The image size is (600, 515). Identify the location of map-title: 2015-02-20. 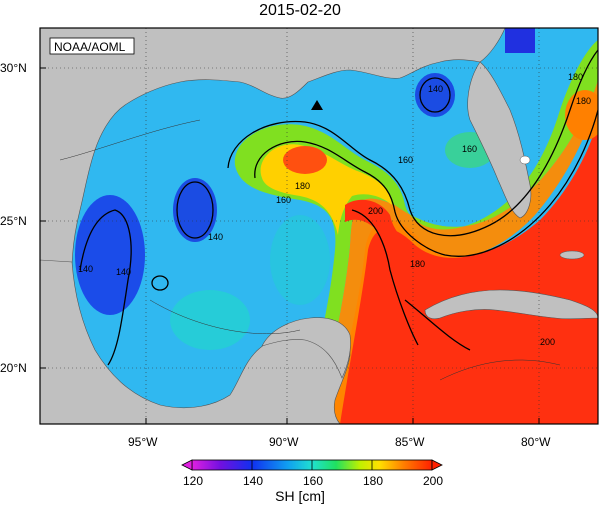
(300, 10).